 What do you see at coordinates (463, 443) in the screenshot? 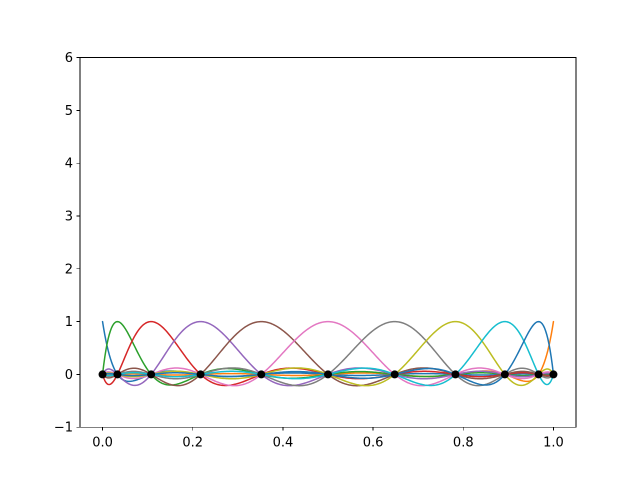
I see `x-tick-label: 0.8` at bounding box center [463, 443].